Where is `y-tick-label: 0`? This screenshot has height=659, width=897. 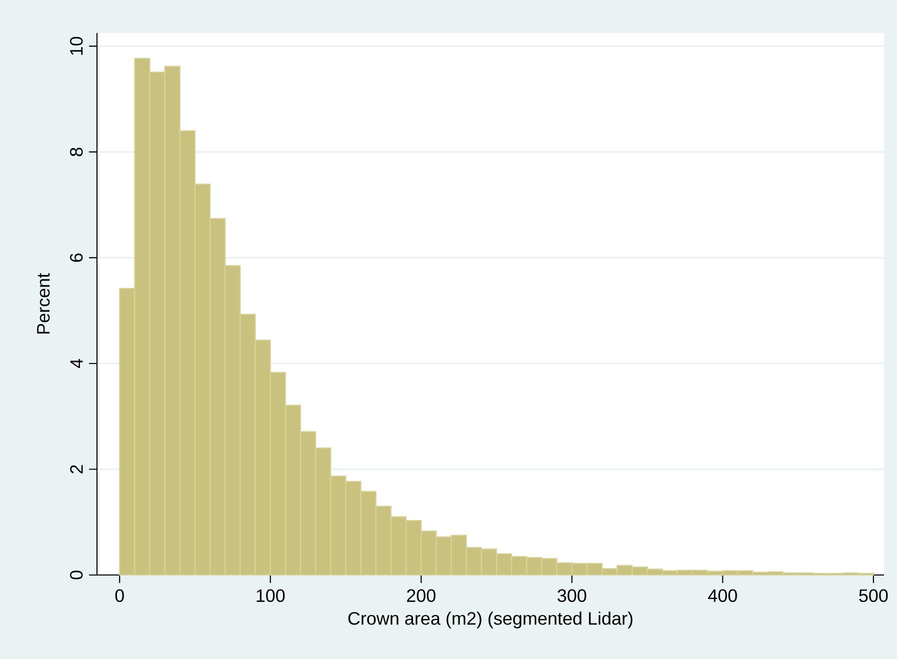 y-tick-label: 0 is located at coordinates (76, 575).